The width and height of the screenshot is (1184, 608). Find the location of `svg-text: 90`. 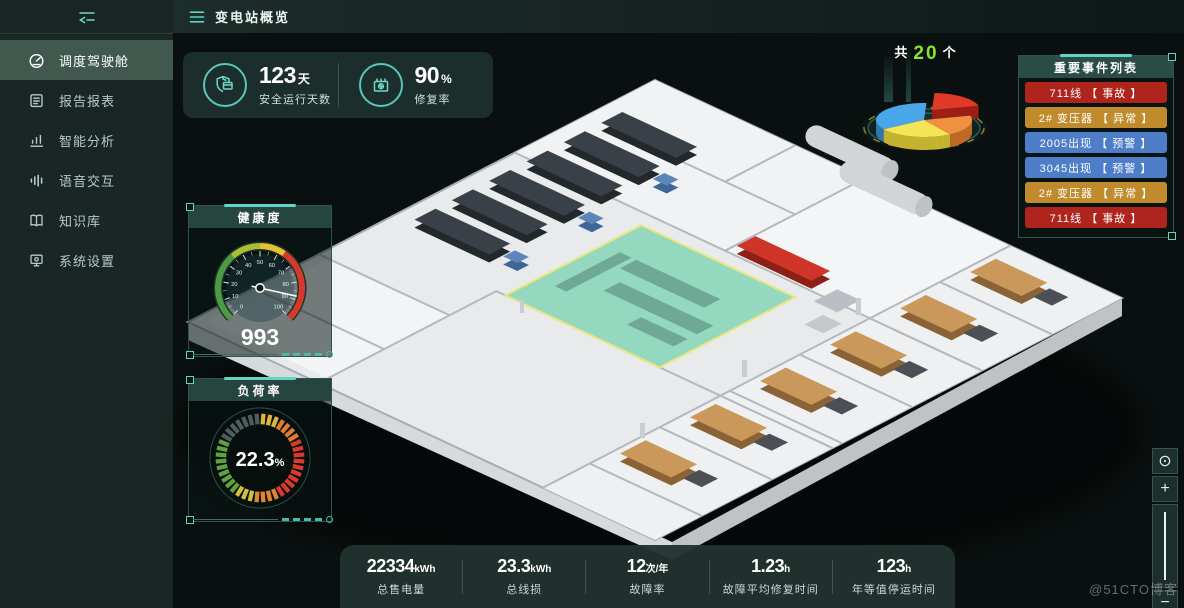

svg-text: 90 is located at coordinates (285, 297).